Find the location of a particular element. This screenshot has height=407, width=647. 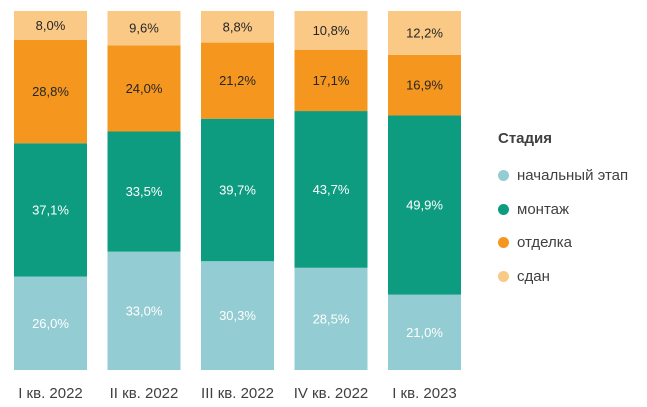

legend-label-finishing: отделка is located at coordinates (544, 243).